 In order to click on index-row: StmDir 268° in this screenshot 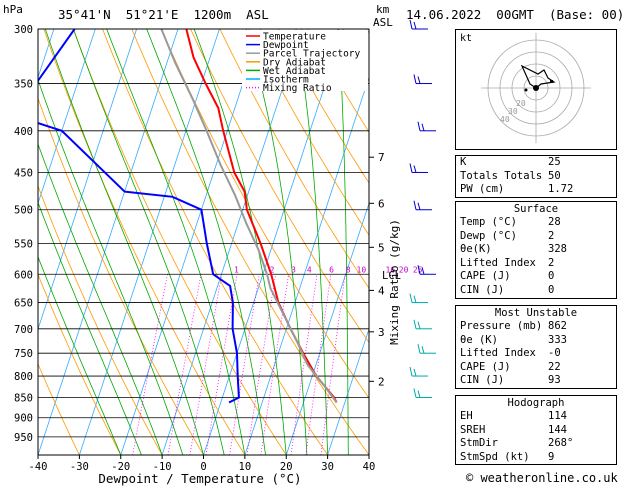, I will do `click(536, 444)`.